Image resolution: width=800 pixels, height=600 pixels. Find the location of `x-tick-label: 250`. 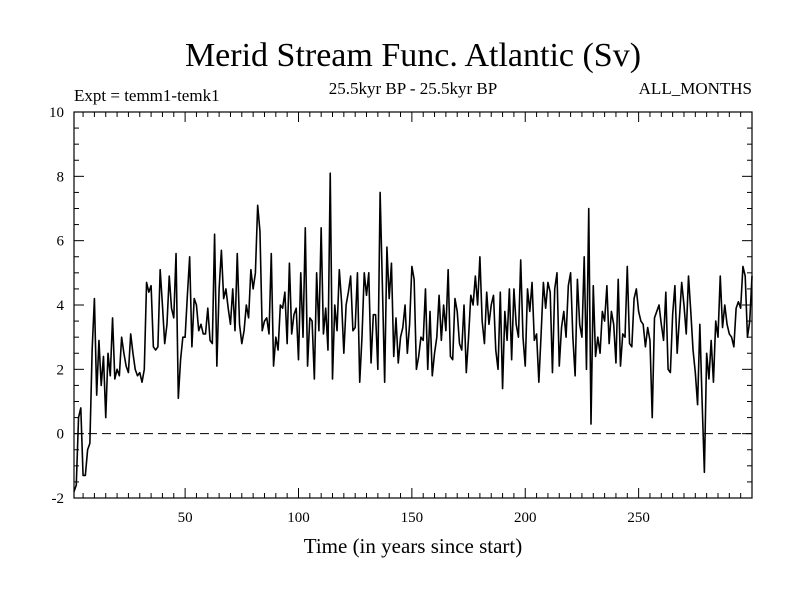

x-tick-label: 250 is located at coordinates (638, 518).